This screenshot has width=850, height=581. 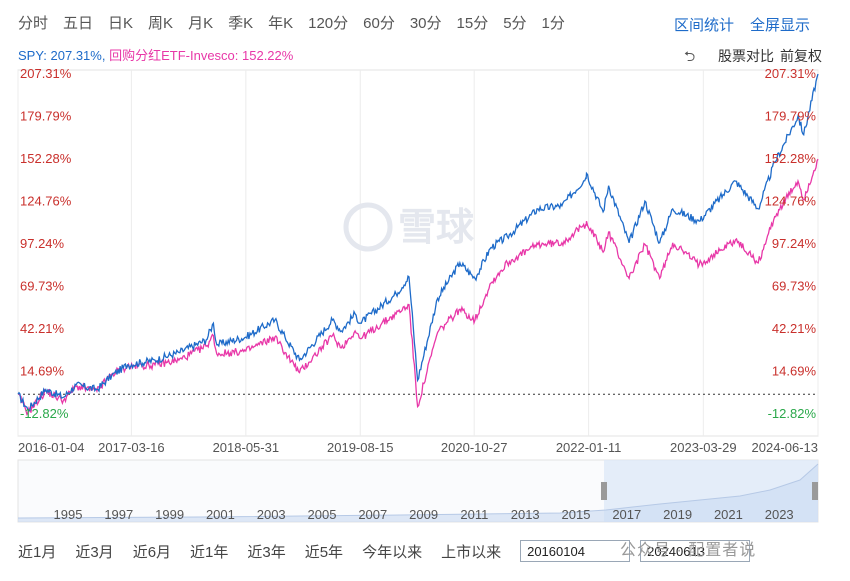 I want to click on xueqiu-watermark: 雪球, so click(x=409, y=227).